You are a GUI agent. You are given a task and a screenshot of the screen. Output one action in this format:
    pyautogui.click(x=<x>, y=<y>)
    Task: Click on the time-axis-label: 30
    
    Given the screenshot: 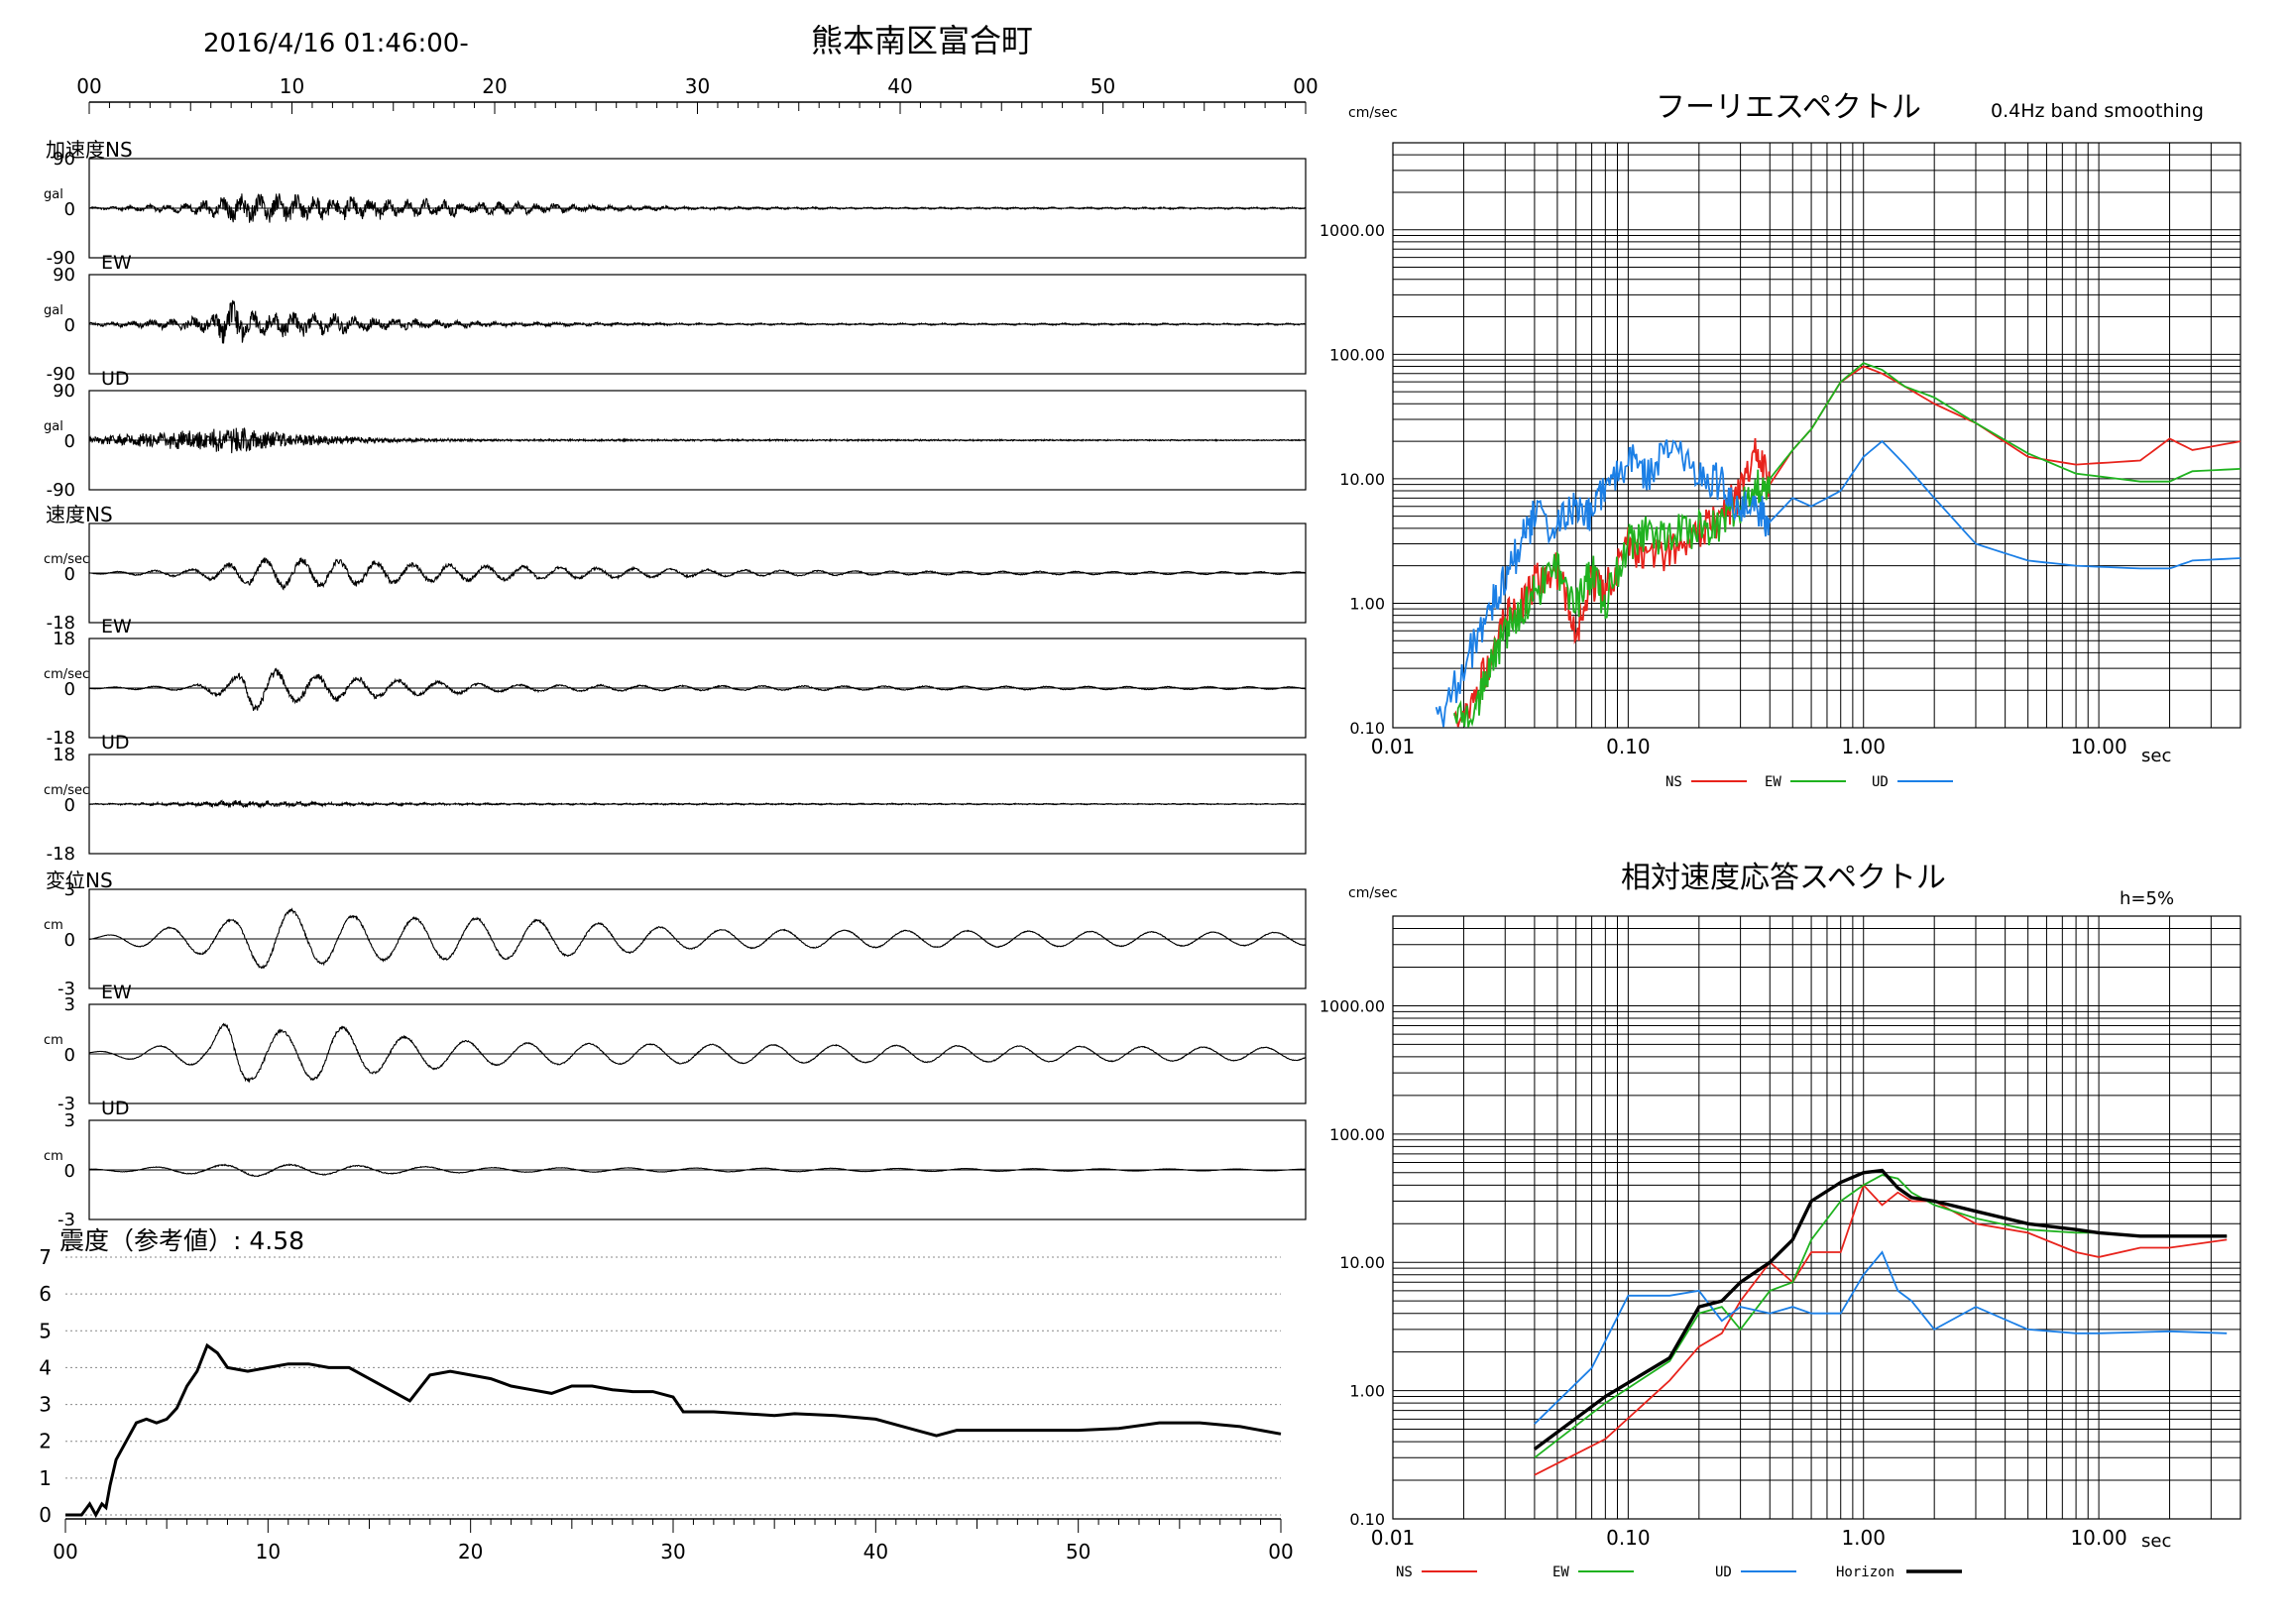 What is the action you would take?
    pyautogui.click(x=698, y=86)
    